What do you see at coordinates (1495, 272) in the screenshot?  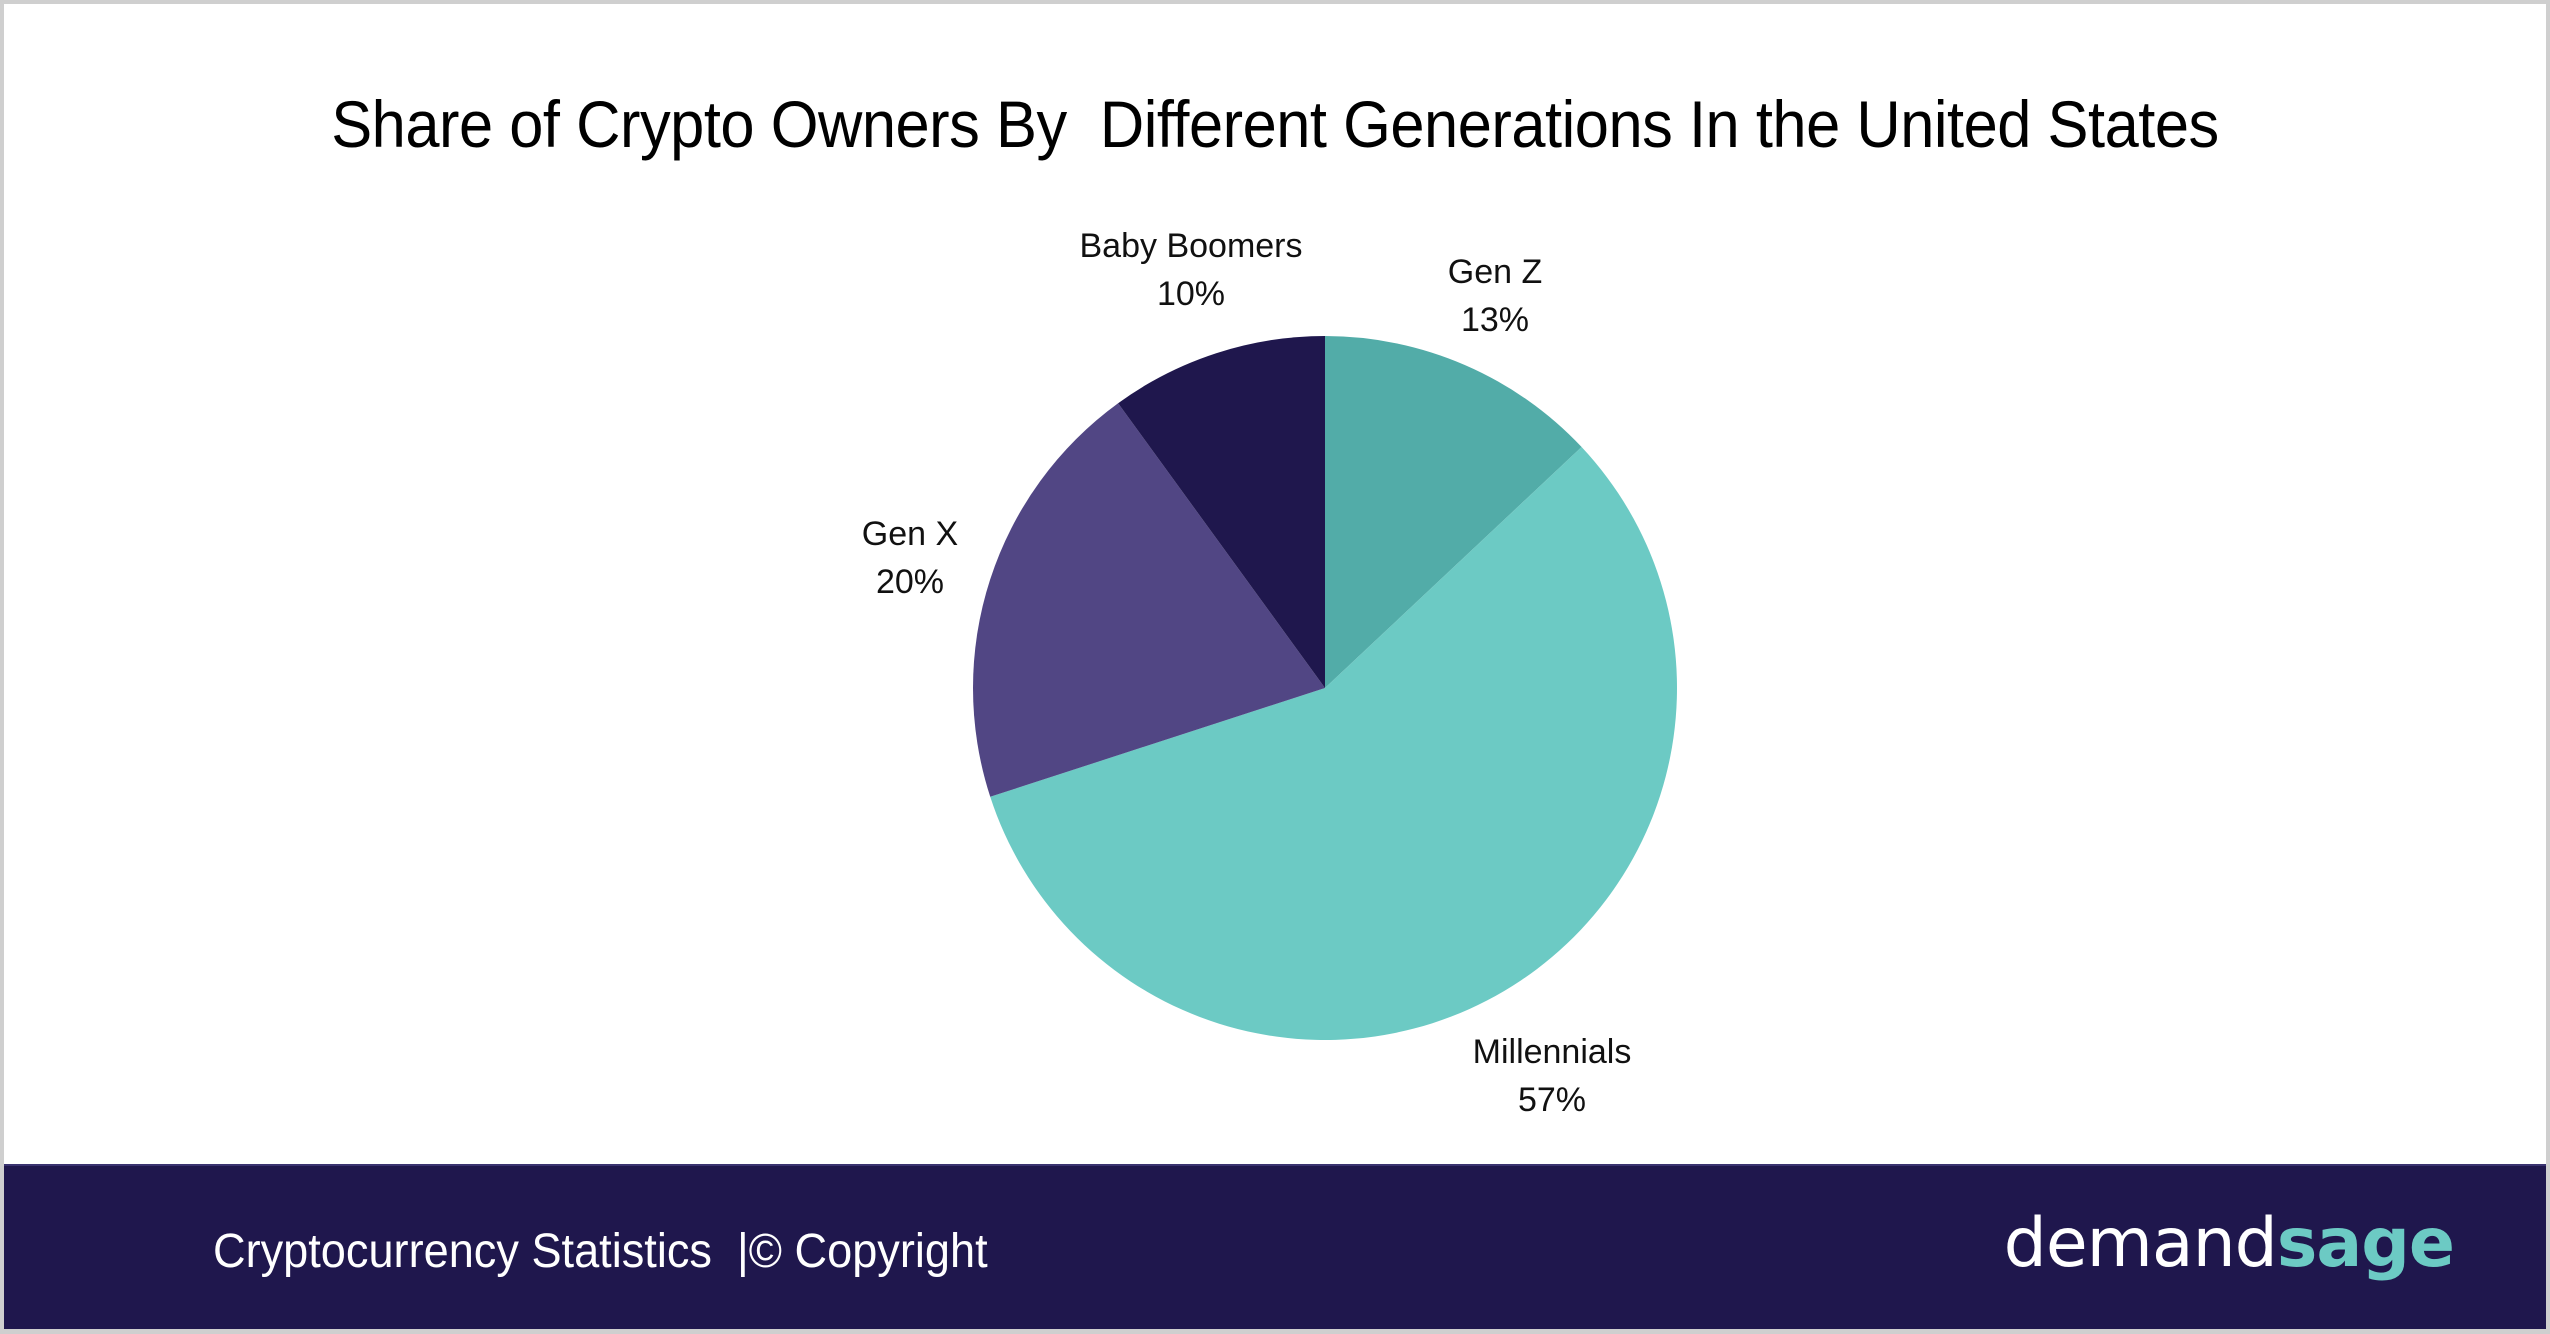 I see `label-gen-z-name: Gen Z` at bounding box center [1495, 272].